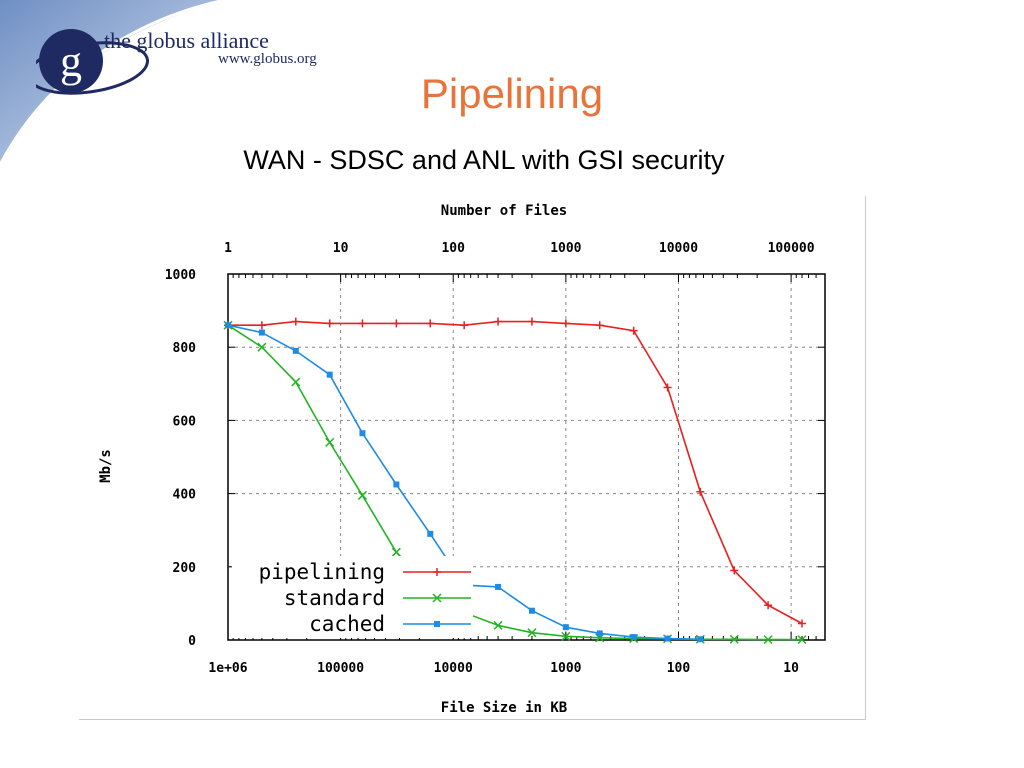 This screenshot has height=768, width=1024. What do you see at coordinates (185, 495) in the screenshot?
I see `y-tick-label: 400` at bounding box center [185, 495].